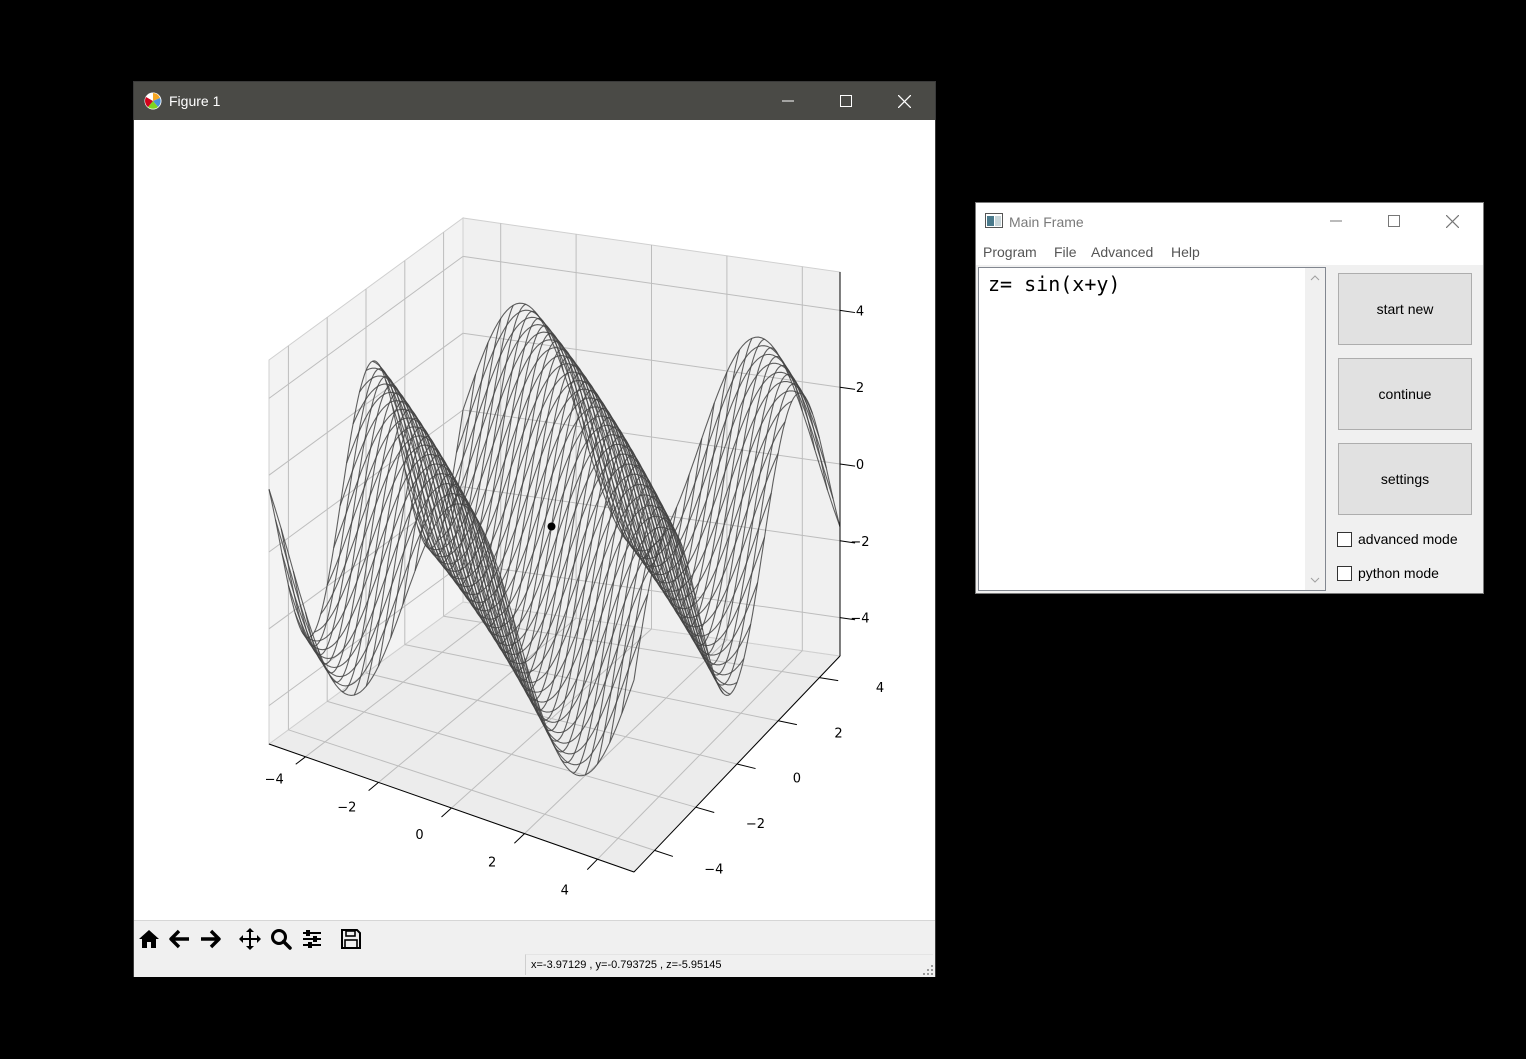 The height and width of the screenshot is (1059, 1526). What do you see at coordinates (1010, 252) in the screenshot?
I see `menu-program: Program` at bounding box center [1010, 252].